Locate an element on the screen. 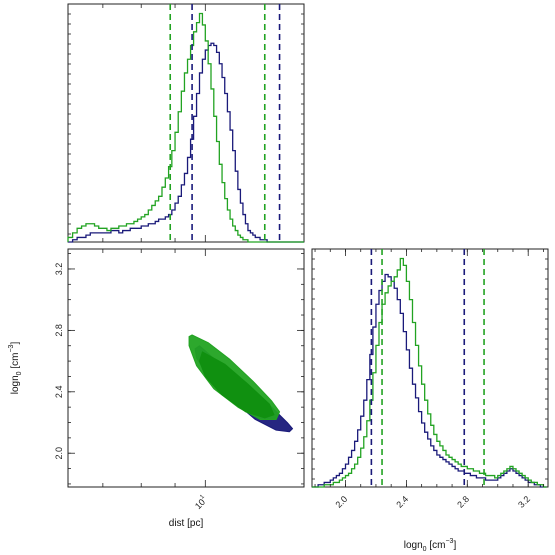  logn-x-tick-label-2: 2.8 is located at coordinates (463, 502).